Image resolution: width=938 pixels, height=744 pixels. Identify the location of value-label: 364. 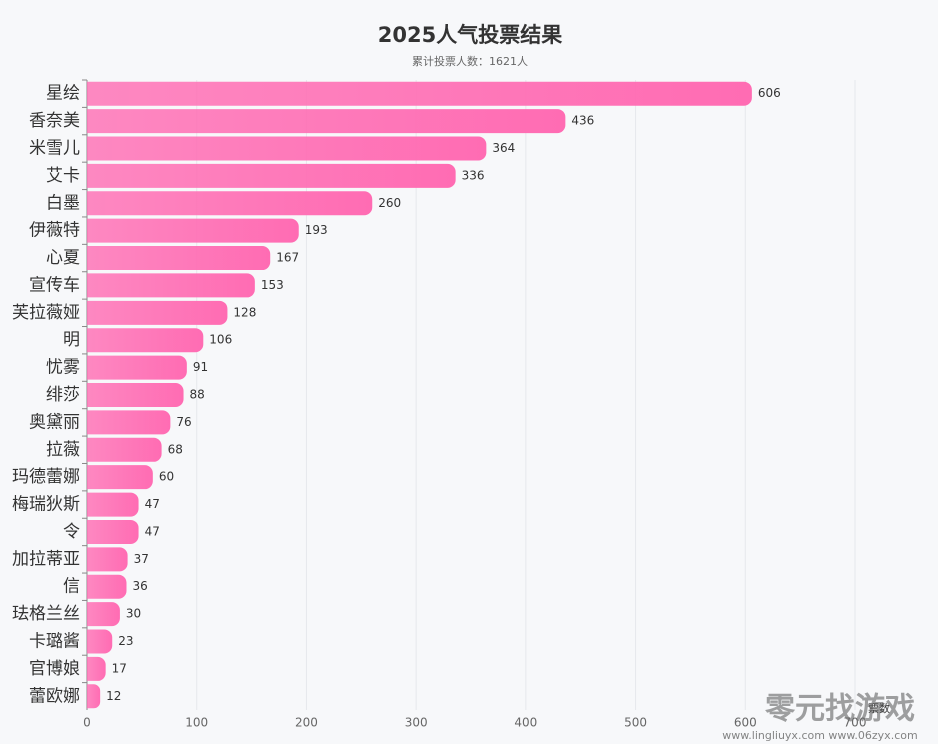
(503, 148).